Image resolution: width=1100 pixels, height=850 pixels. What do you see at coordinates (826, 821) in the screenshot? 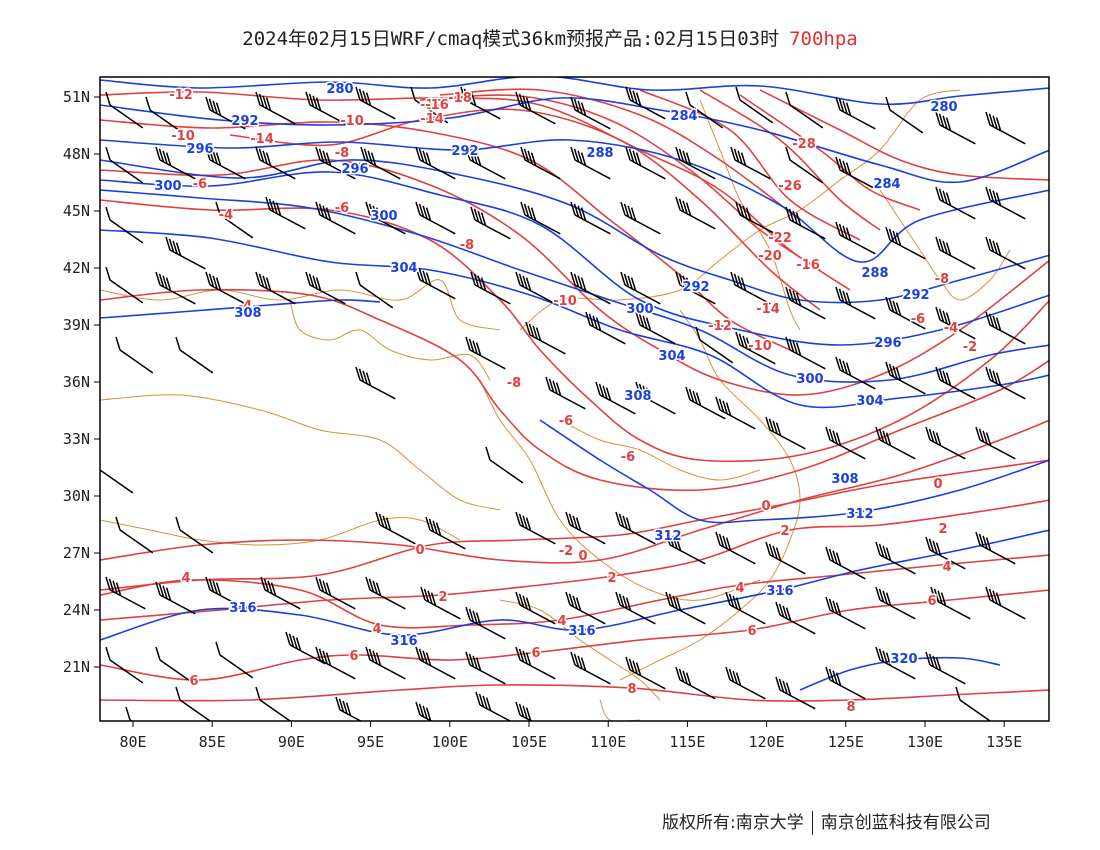
I see `footer: 版权所有:南京大学 南京创蓝科技有限公司` at bounding box center [826, 821].